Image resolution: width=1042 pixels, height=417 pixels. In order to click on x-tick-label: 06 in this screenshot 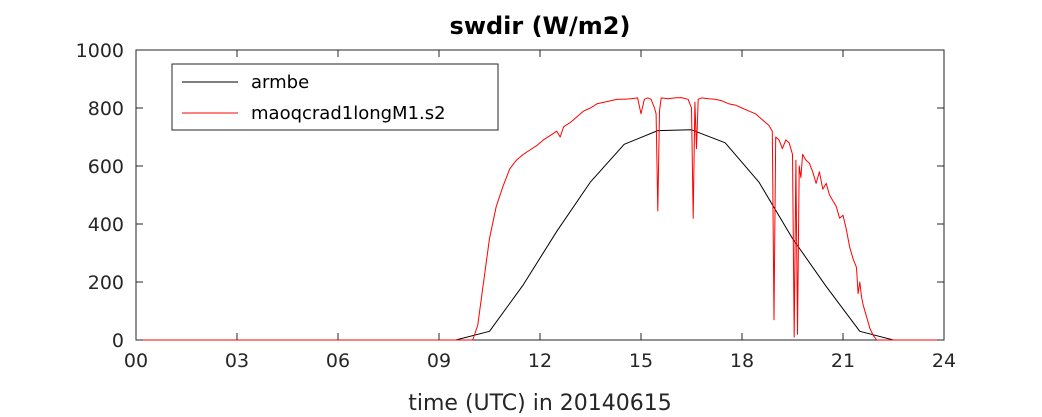, I will do `click(338, 361)`.